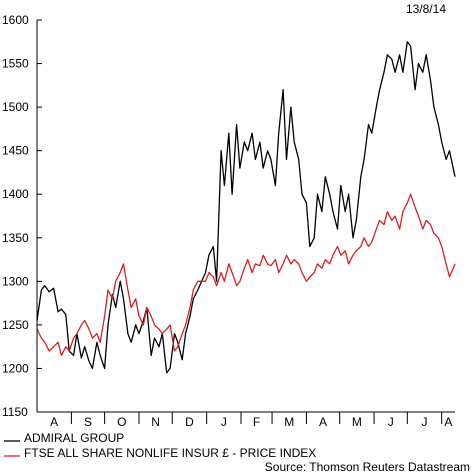 The width and height of the screenshot is (475, 475). What do you see at coordinates (15, 238) in the screenshot?
I see `y-tick-label: 1350` at bounding box center [15, 238].